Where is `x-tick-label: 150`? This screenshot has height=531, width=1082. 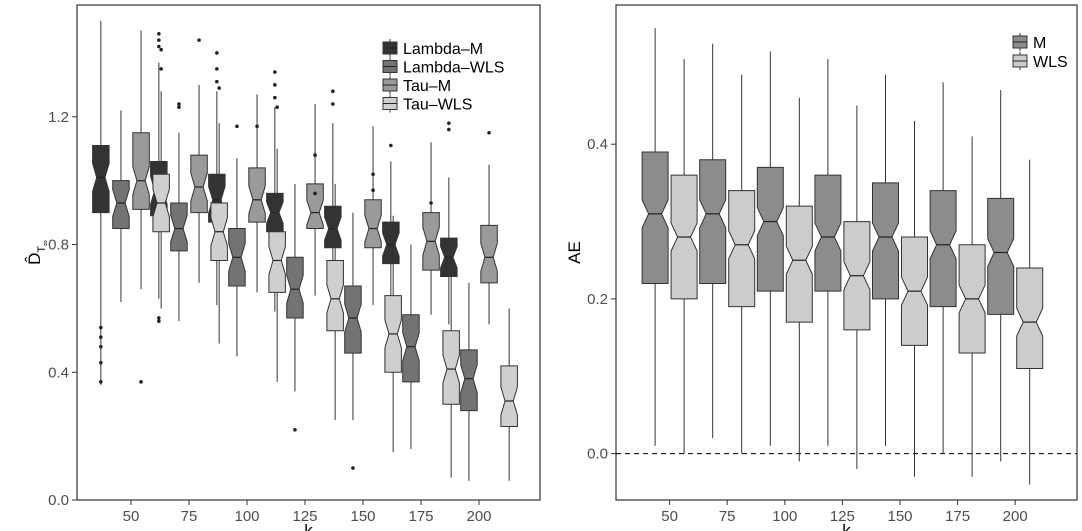
x-tick-label: 150 is located at coordinates (899, 516).